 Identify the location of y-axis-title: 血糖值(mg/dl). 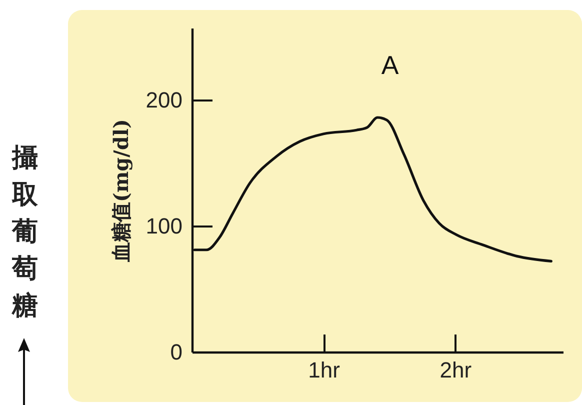
(120, 191).